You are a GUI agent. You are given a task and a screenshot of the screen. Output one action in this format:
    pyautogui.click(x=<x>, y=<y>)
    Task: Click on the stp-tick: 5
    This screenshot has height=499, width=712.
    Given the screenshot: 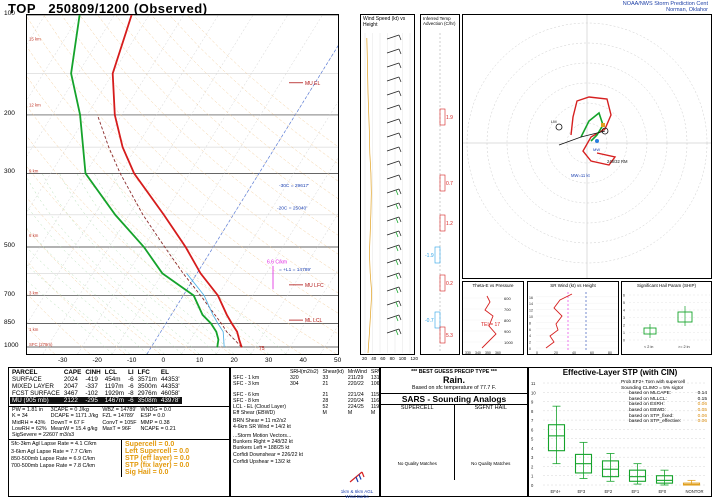 What is the action you would take?
    pyautogui.click(x=532, y=439)
    